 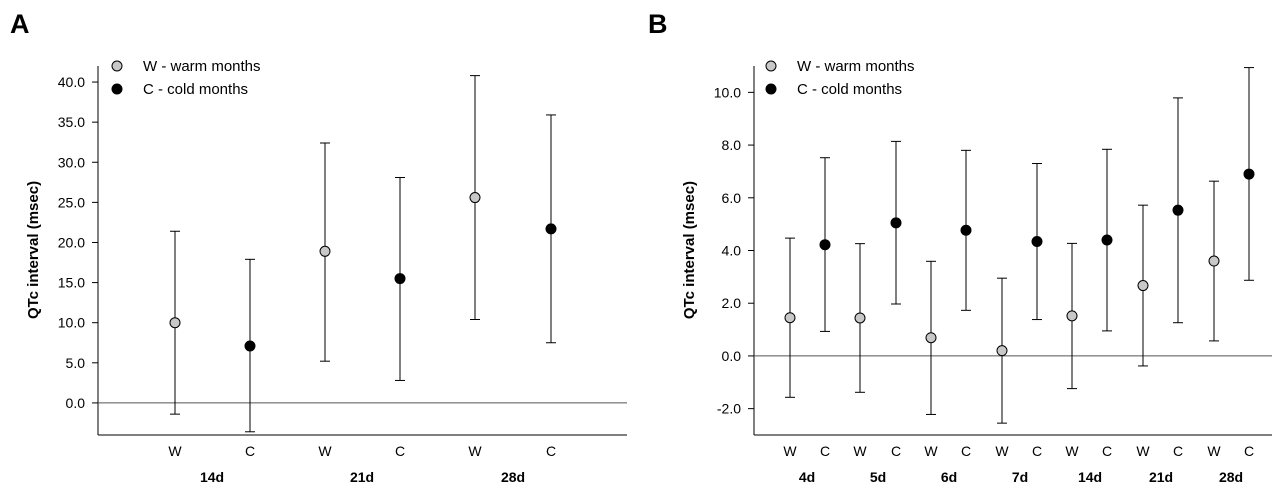 I want to click on y-tick-label: 20.0, so click(x=71, y=242).